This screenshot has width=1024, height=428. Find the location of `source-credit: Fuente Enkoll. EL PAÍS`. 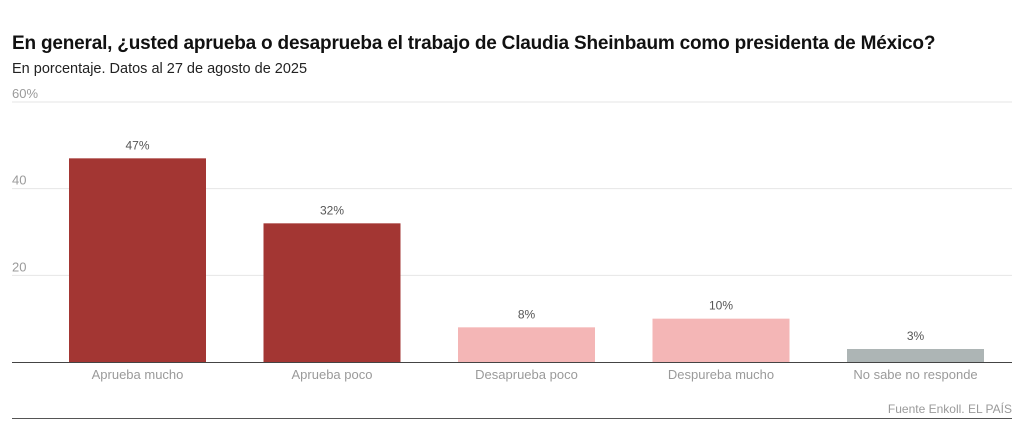

source-credit: Fuente Enkoll. EL PAÍS is located at coordinates (949, 409).